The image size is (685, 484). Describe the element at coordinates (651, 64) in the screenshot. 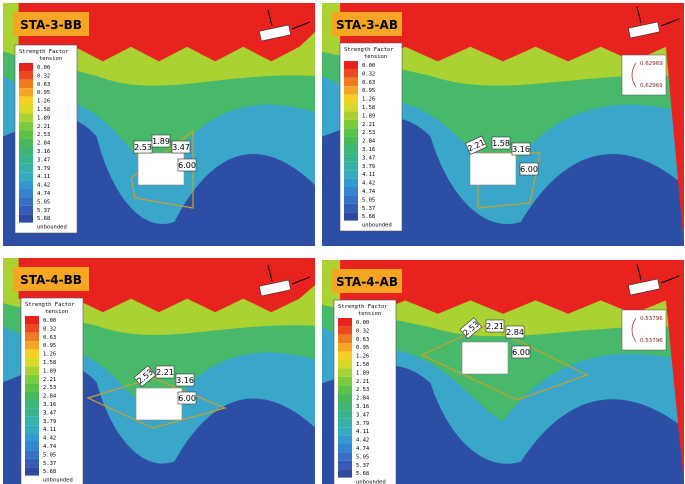

I see `force-value: 0.62969` at that location.